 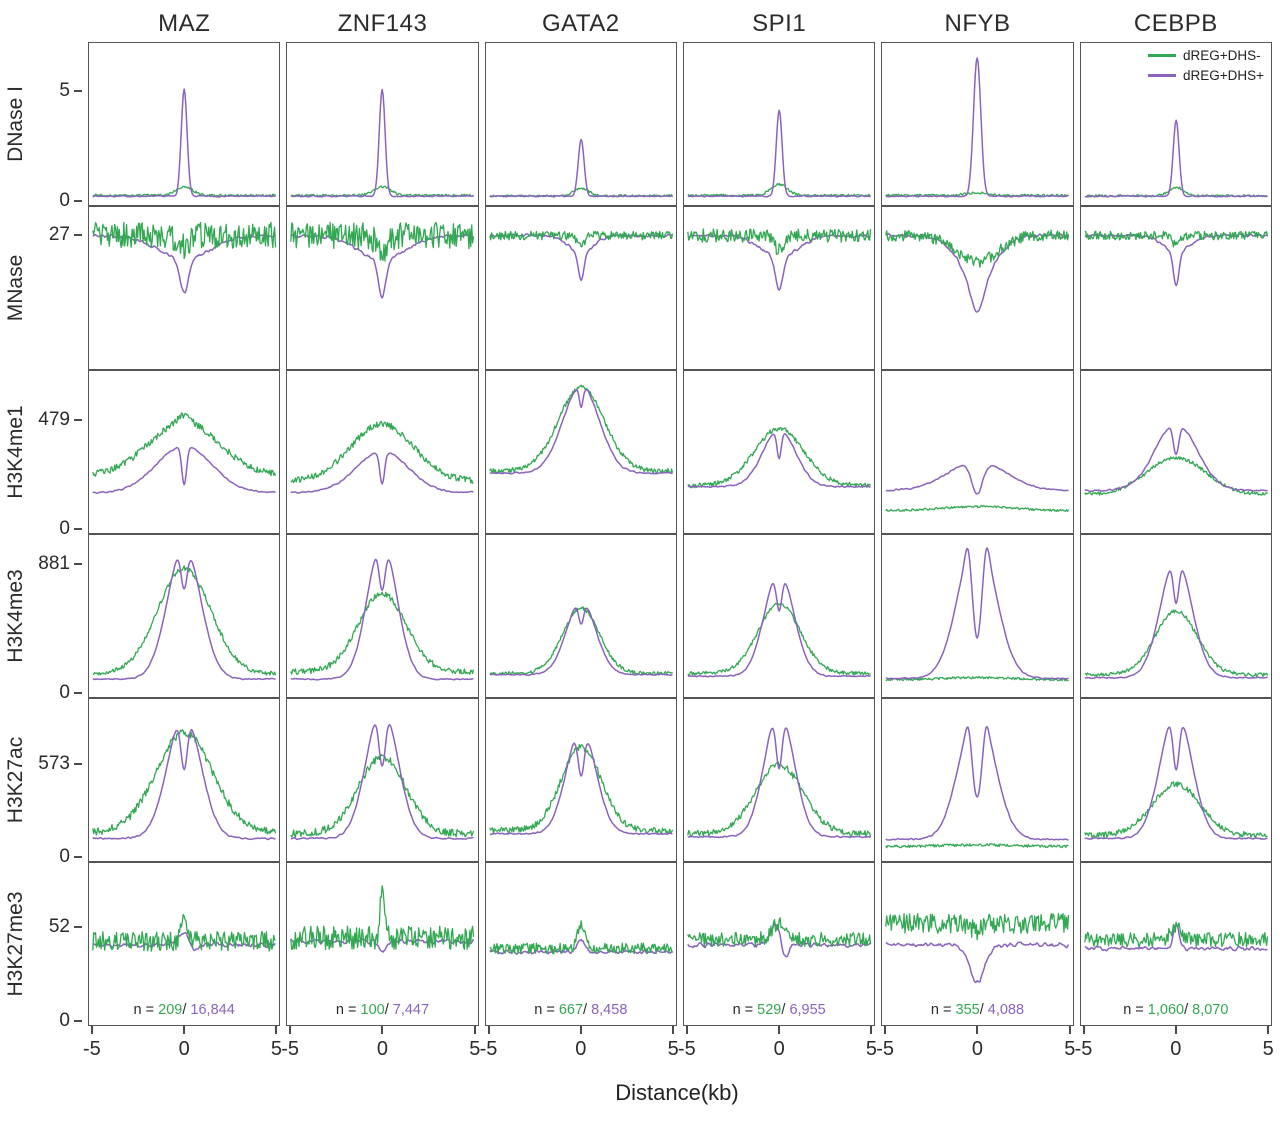 I want to click on x-ticks-spi1: -5 0 5, so click(x=778, y=1049).